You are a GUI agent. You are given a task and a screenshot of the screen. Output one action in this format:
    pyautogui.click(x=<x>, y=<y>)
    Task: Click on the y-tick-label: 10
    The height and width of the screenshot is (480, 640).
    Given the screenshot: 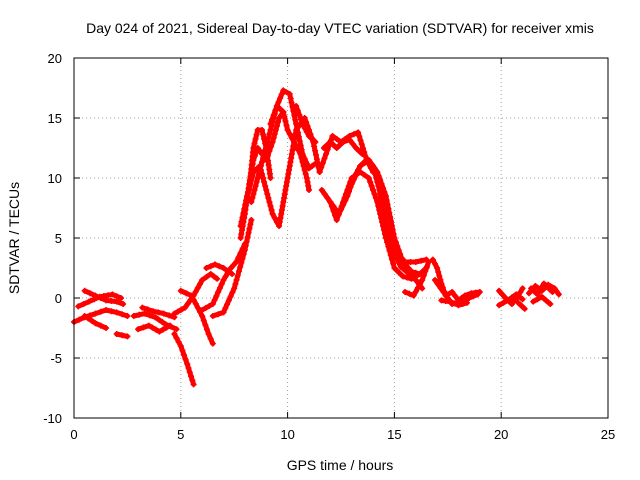 What is the action you would take?
    pyautogui.click(x=55, y=178)
    